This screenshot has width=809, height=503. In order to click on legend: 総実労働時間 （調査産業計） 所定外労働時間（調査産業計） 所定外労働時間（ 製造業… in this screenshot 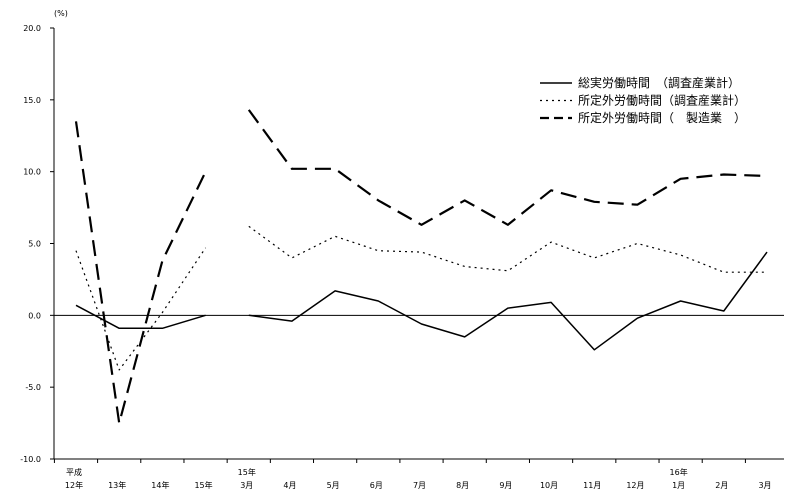, I will do `click(643, 100)`.